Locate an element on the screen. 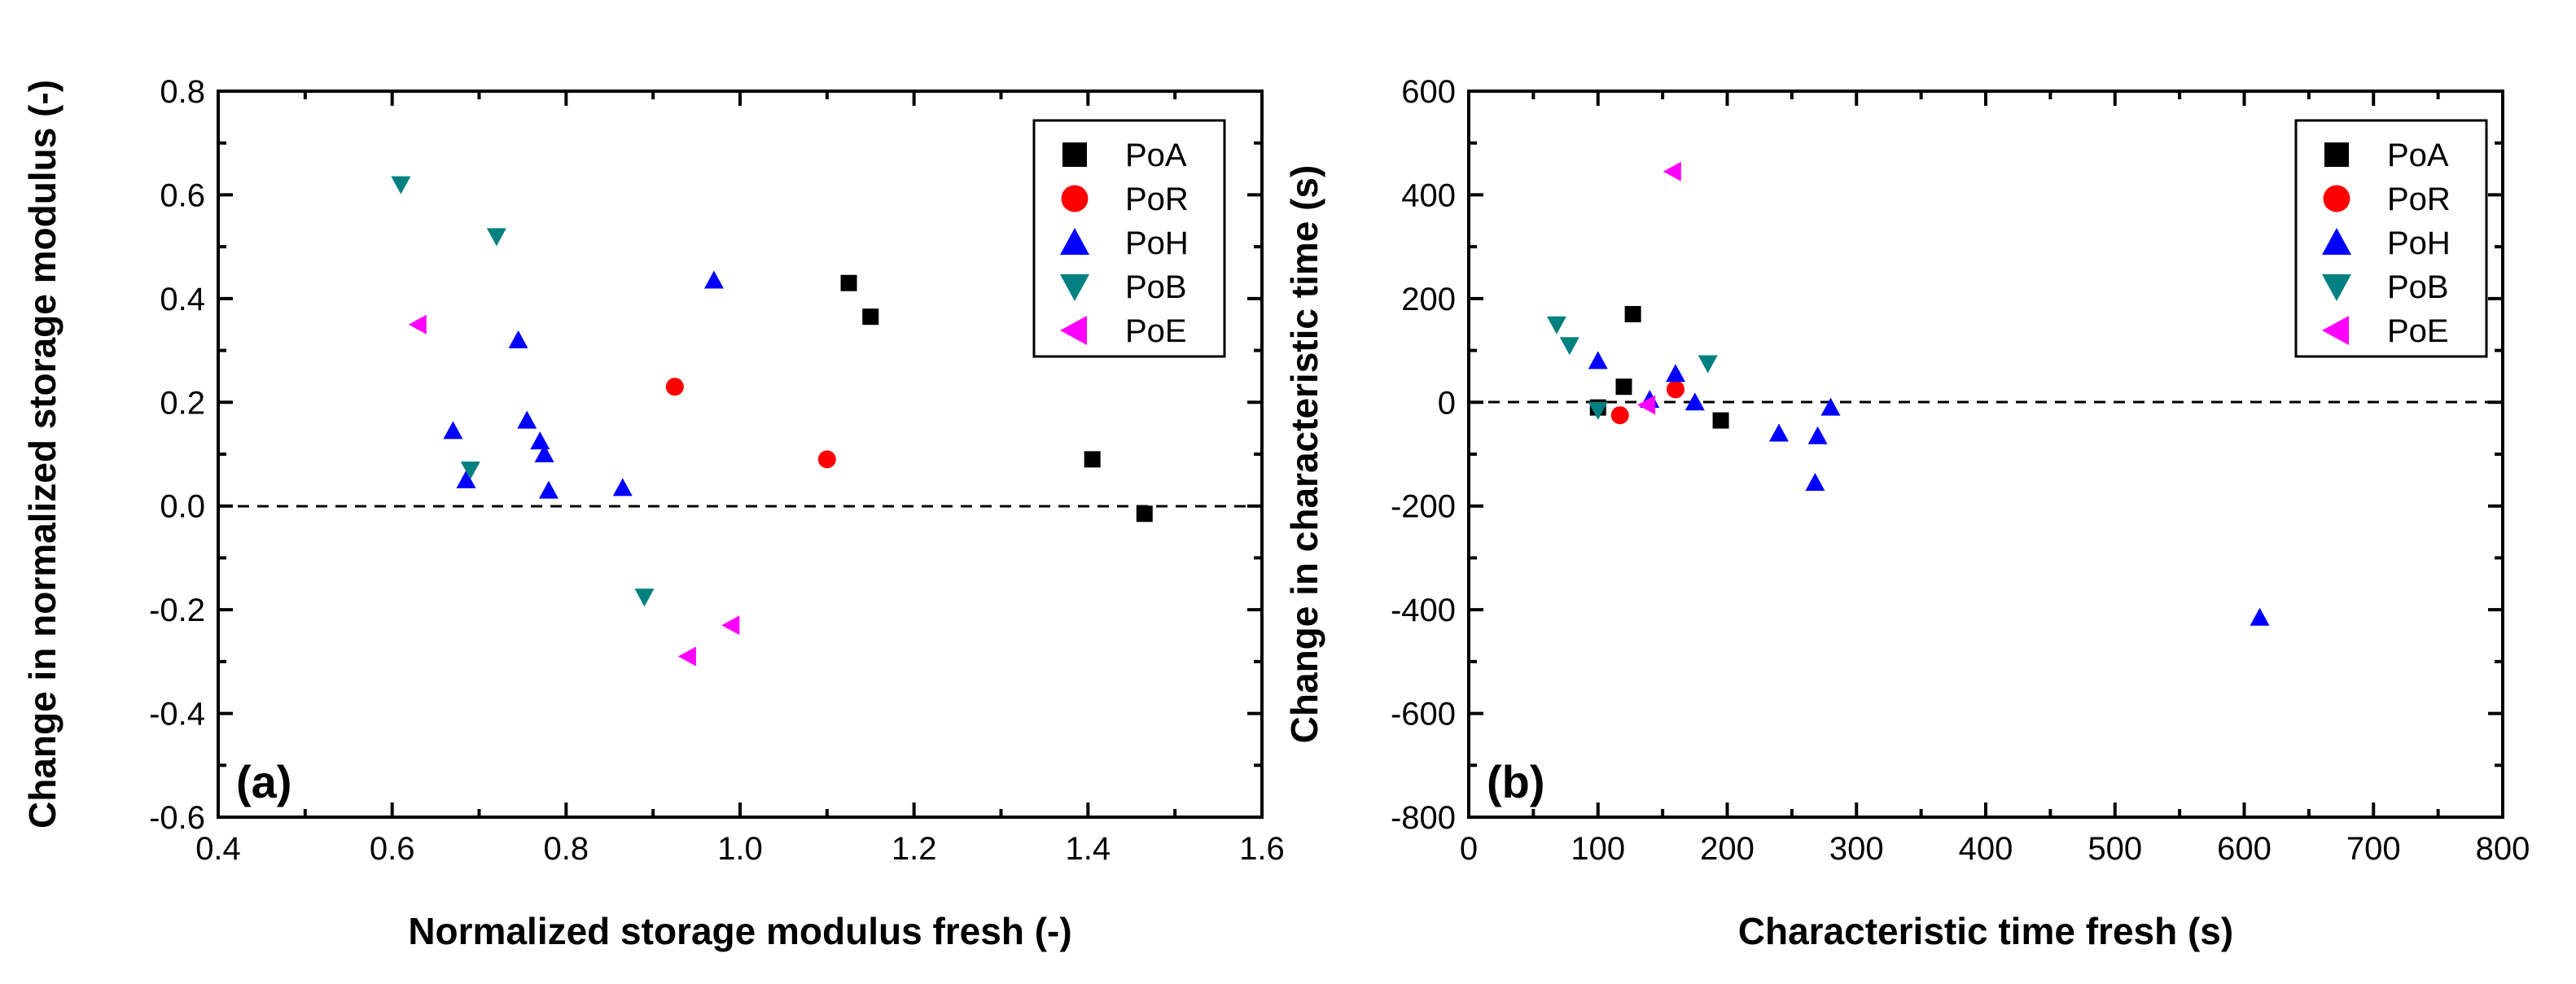  y-tick-label: 0.2 is located at coordinates (182, 403).